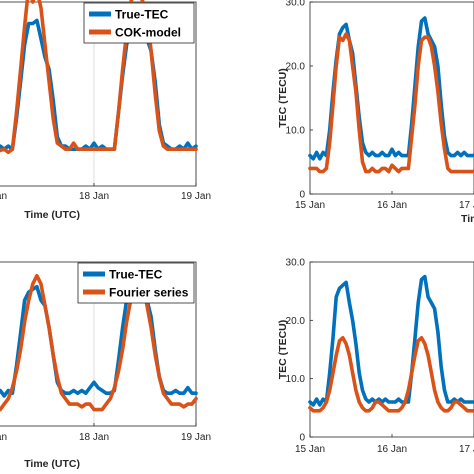  I want to click on legend: True-TEC Fourier series, so click(136, 283).